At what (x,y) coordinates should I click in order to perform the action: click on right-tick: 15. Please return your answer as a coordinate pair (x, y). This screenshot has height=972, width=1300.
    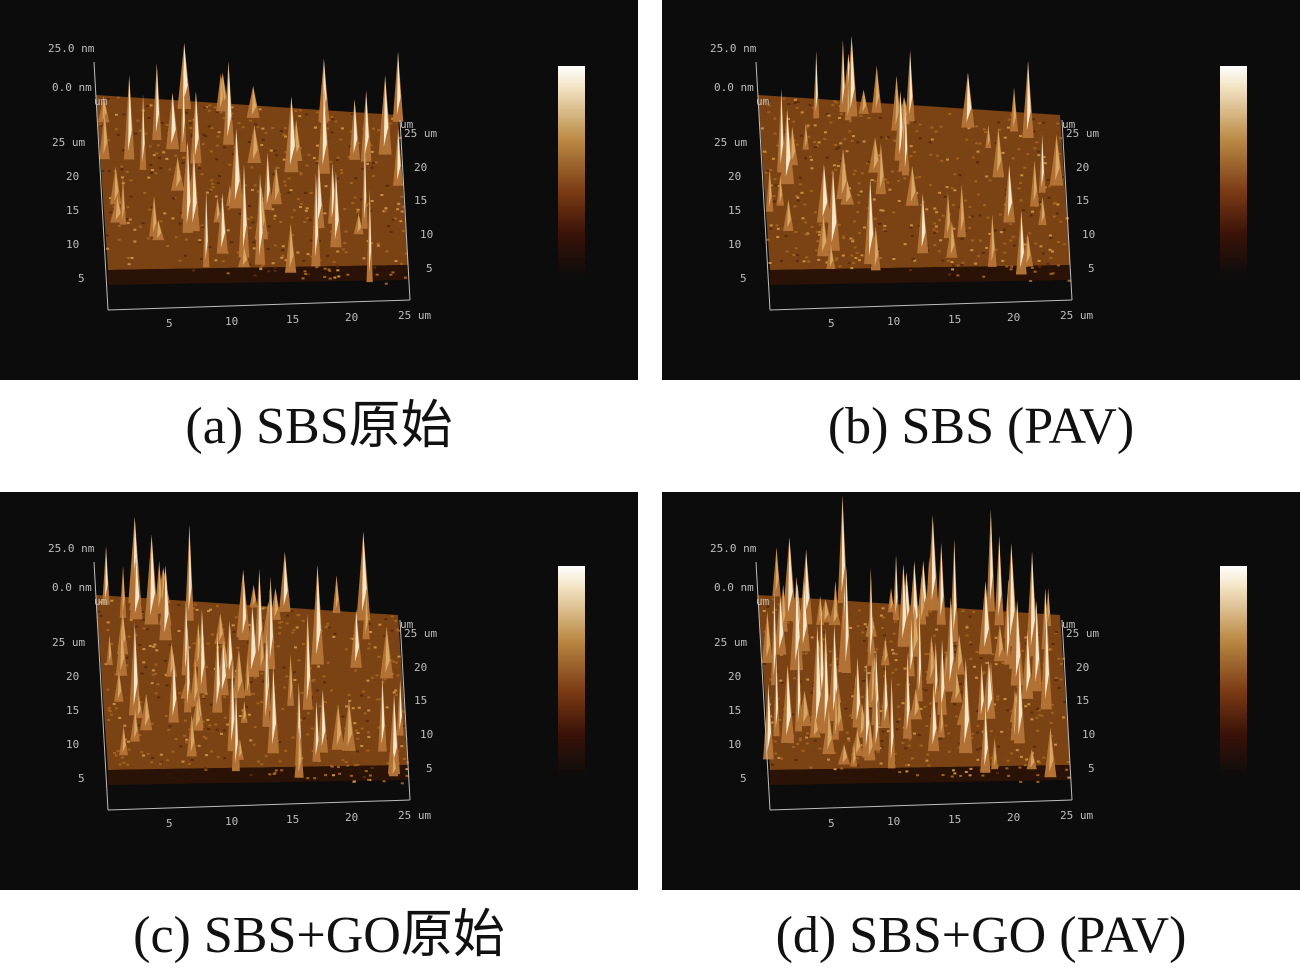
    Looking at the image, I should click on (1082, 200).